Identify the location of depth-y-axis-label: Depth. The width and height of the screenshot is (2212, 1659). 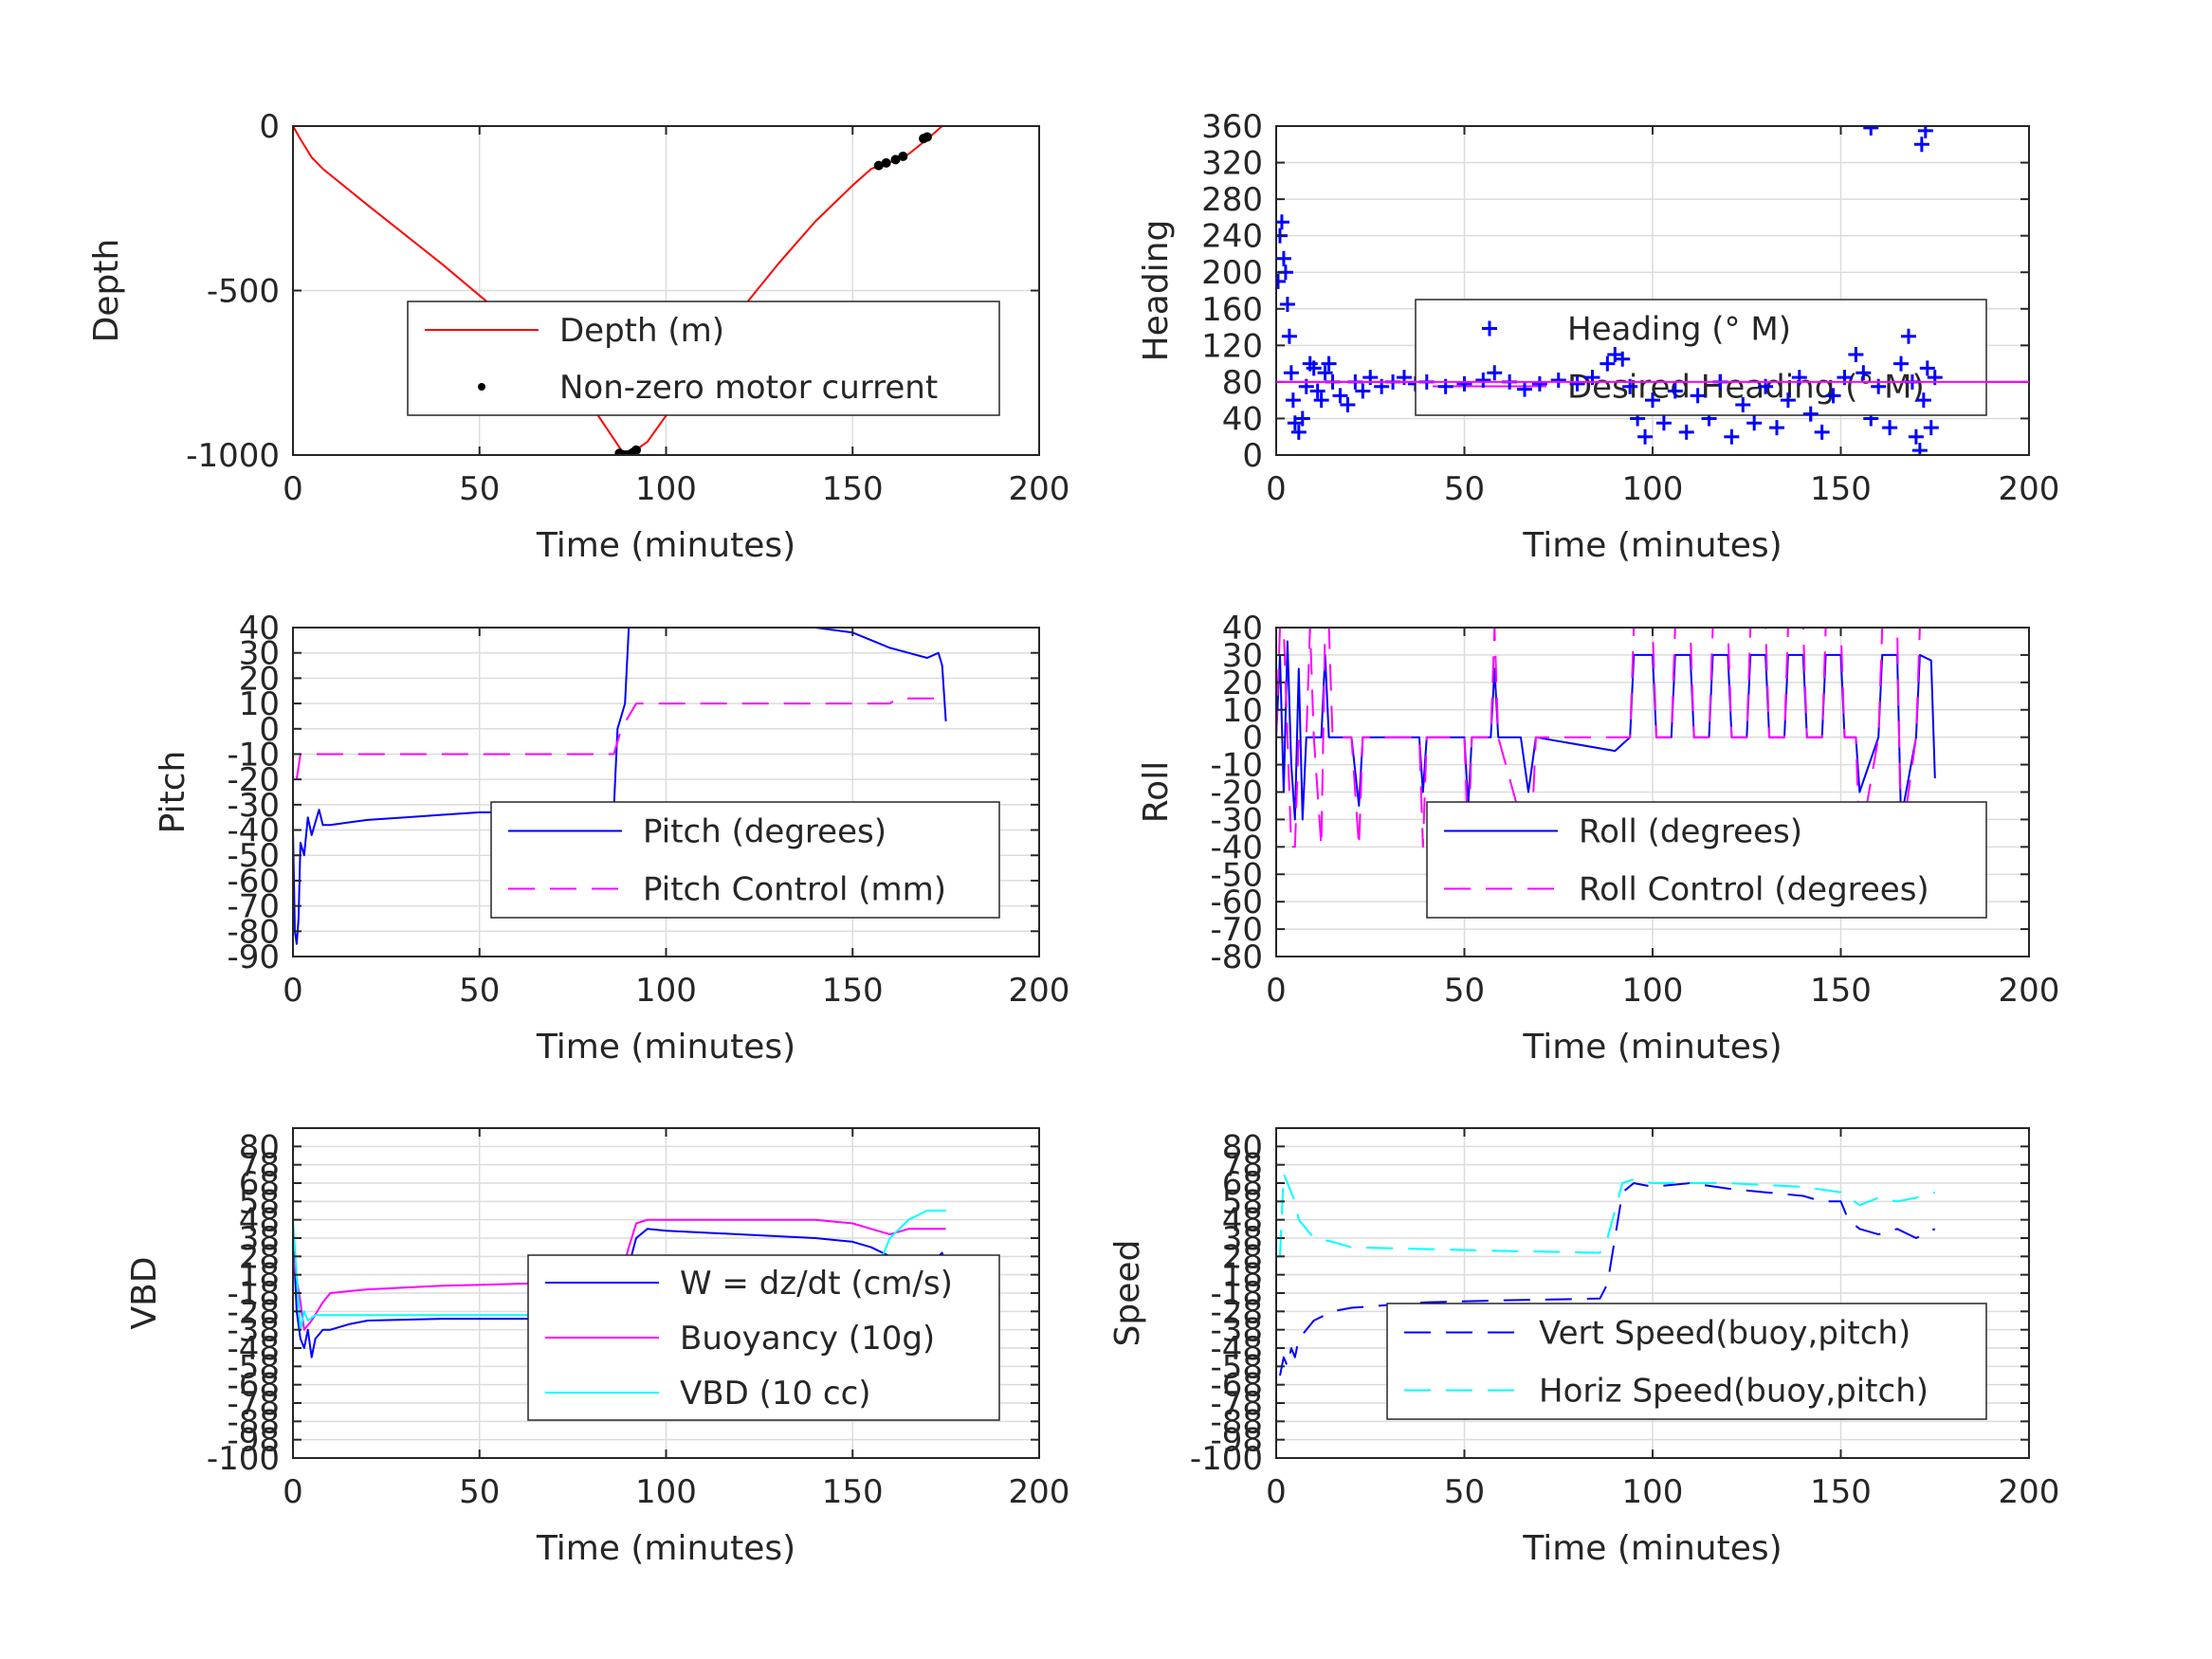
(106, 291).